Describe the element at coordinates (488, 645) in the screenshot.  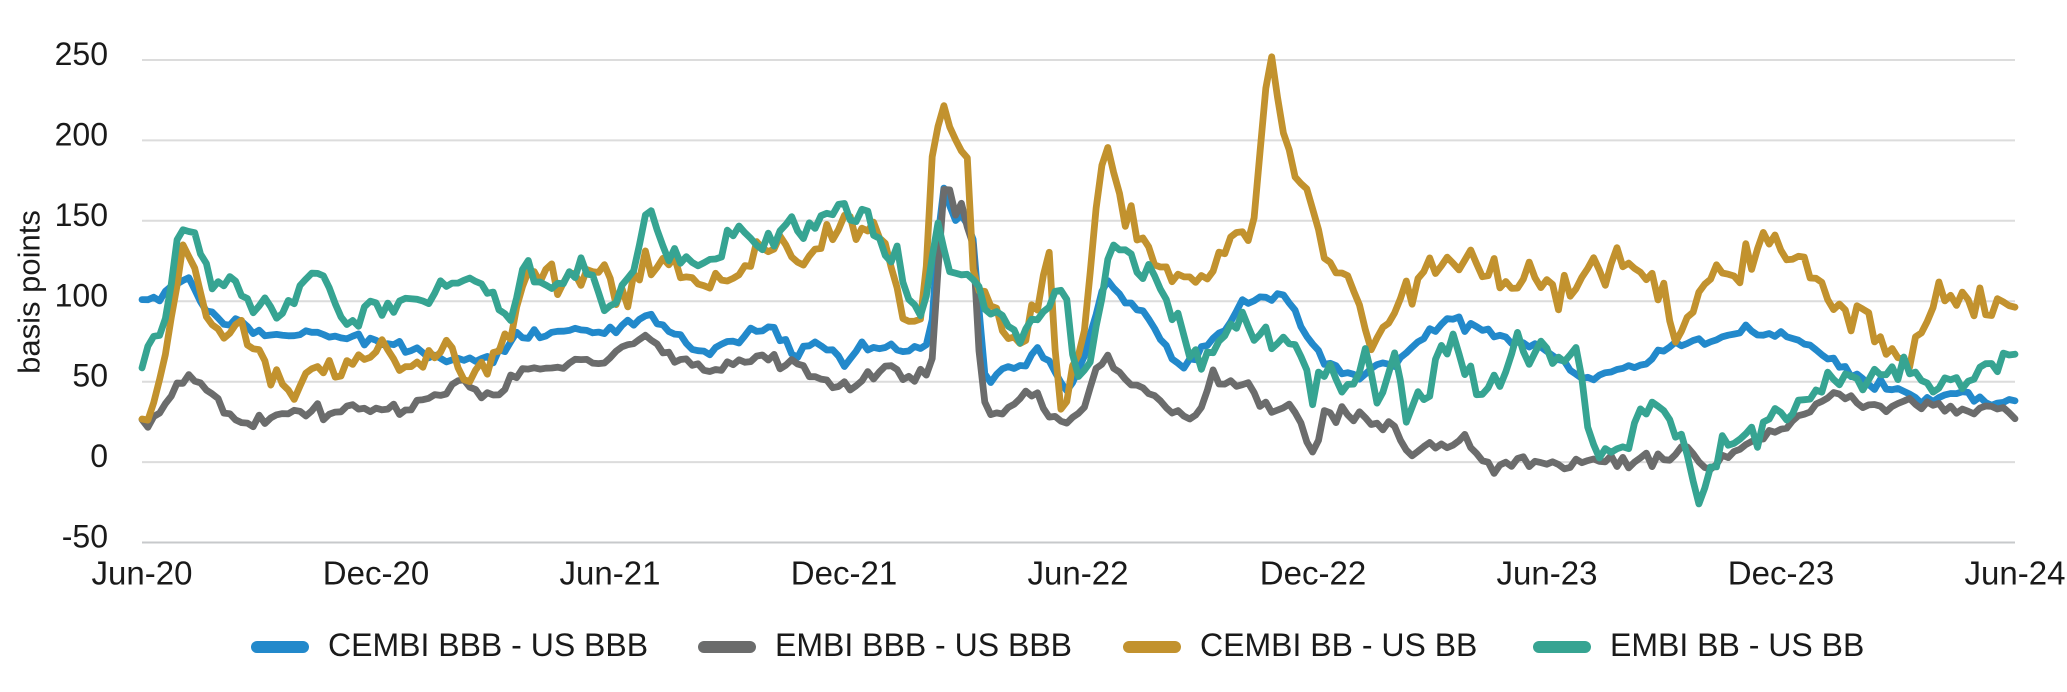
I see `svg-text: CEMBI BBB - US BBB` at that location.